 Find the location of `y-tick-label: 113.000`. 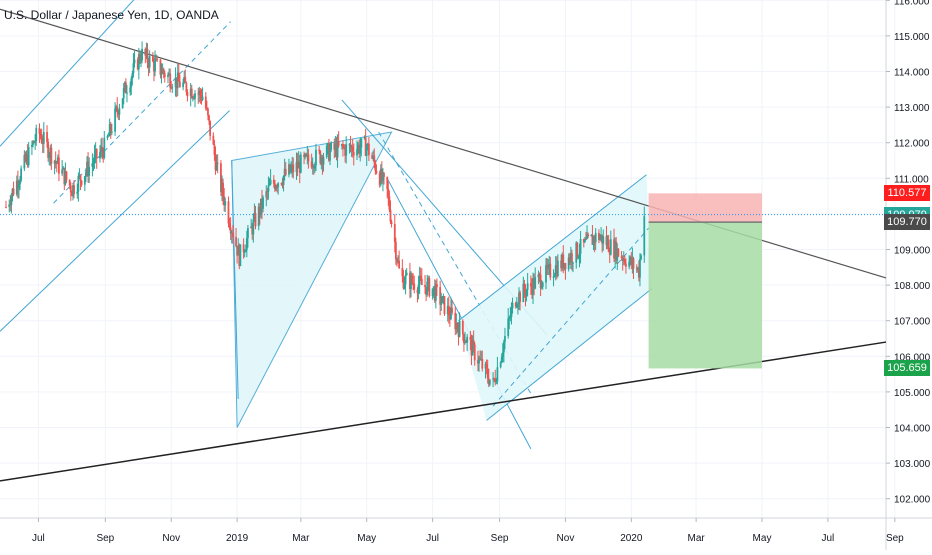

y-tick-label: 113.000 is located at coordinates (912, 108).